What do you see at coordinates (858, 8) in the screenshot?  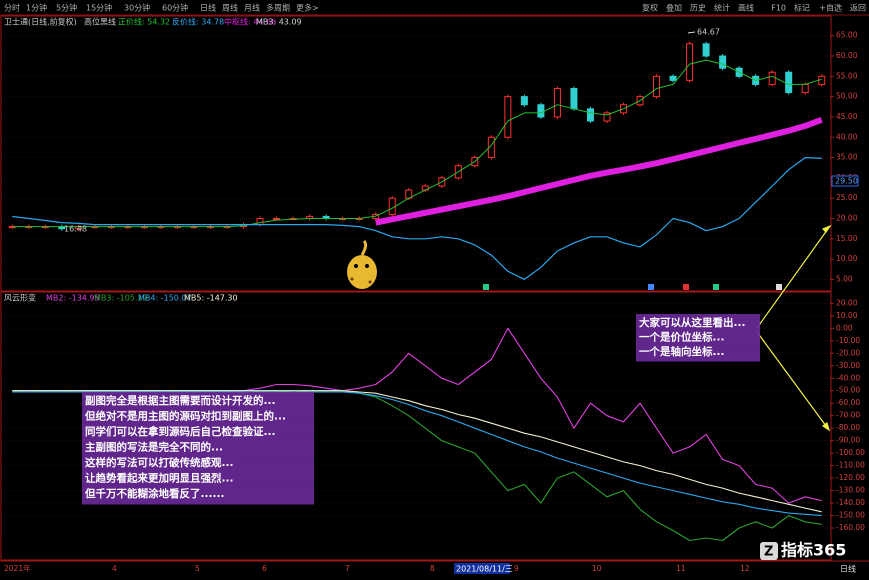 I see `action-button: 返回` at bounding box center [858, 8].